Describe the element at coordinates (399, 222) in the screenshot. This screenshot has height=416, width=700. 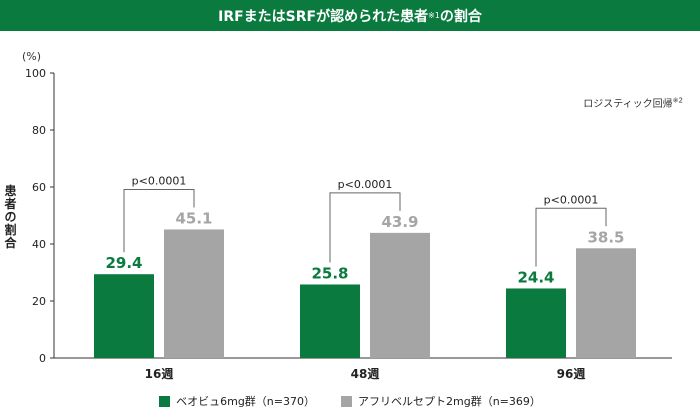
I see `data-label: 43.9` at that location.